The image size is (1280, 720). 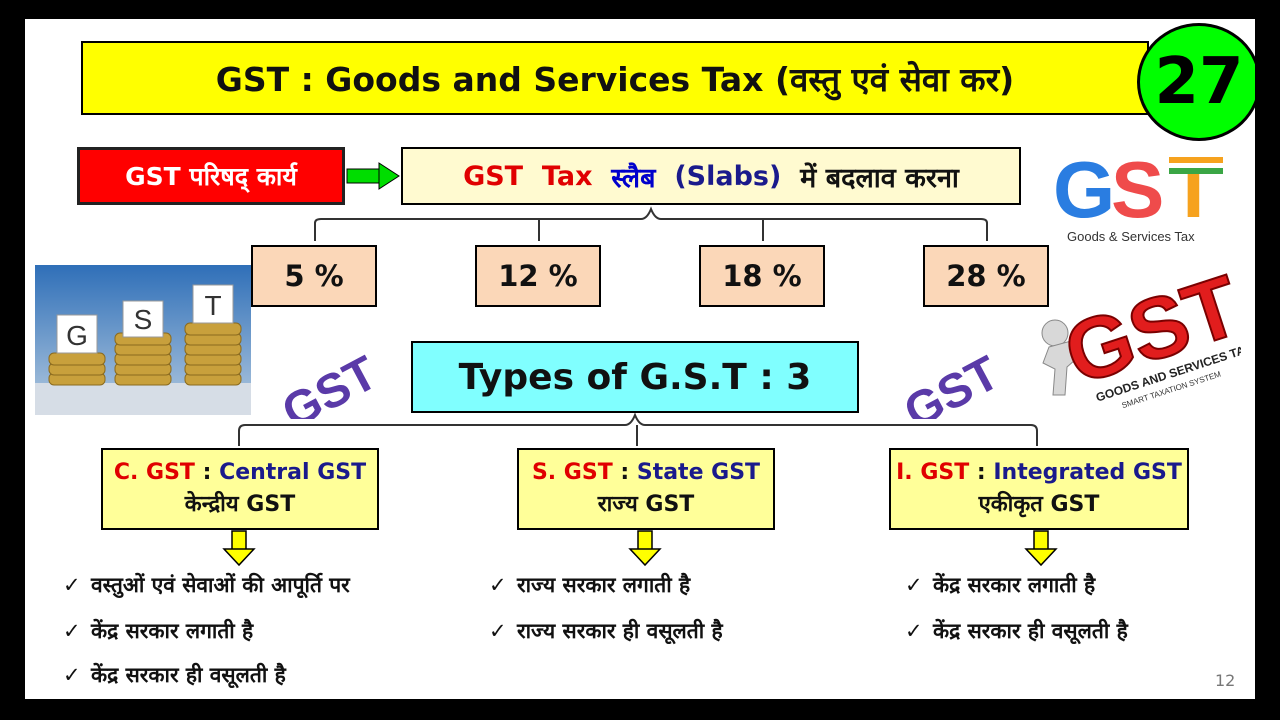 What do you see at coordinates (879, 178) in the screenshot?
I see `slab-heading-change: में बदलाव करना` at bounding box center [879, 178].